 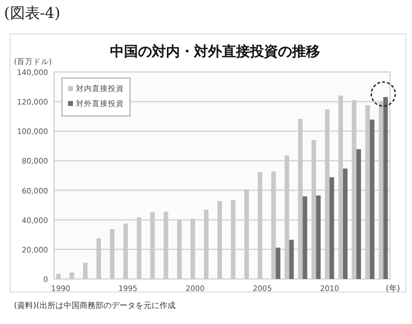 What do you see at coordinates (95, 305) in the screenshot?
I see `text: (資料)(出所は中国商務部のデータを元に作成` at bounding box center [95, 305].